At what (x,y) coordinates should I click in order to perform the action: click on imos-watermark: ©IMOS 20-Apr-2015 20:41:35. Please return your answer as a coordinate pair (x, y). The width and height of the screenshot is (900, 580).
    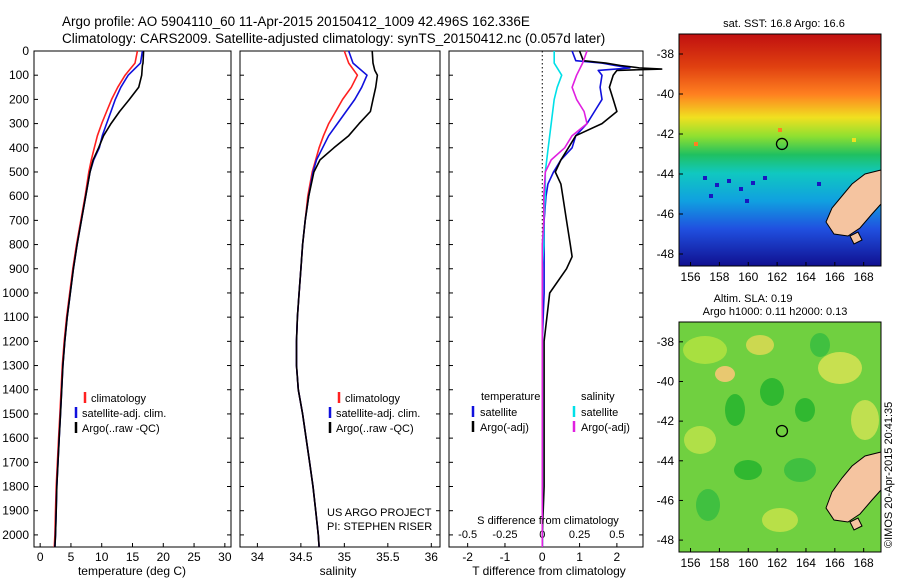
    Looking at the image, I should click on (889, 475).